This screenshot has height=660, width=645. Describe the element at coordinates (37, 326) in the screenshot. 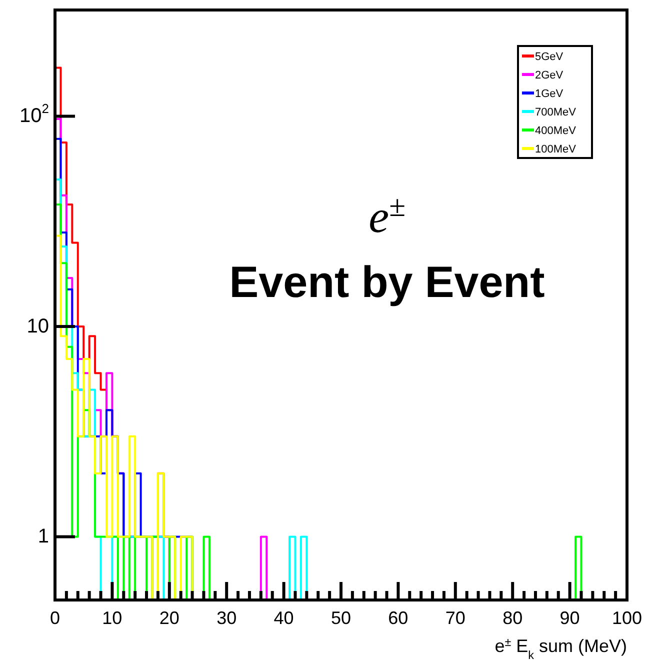

I see `y-tick-label: 10` at that location.